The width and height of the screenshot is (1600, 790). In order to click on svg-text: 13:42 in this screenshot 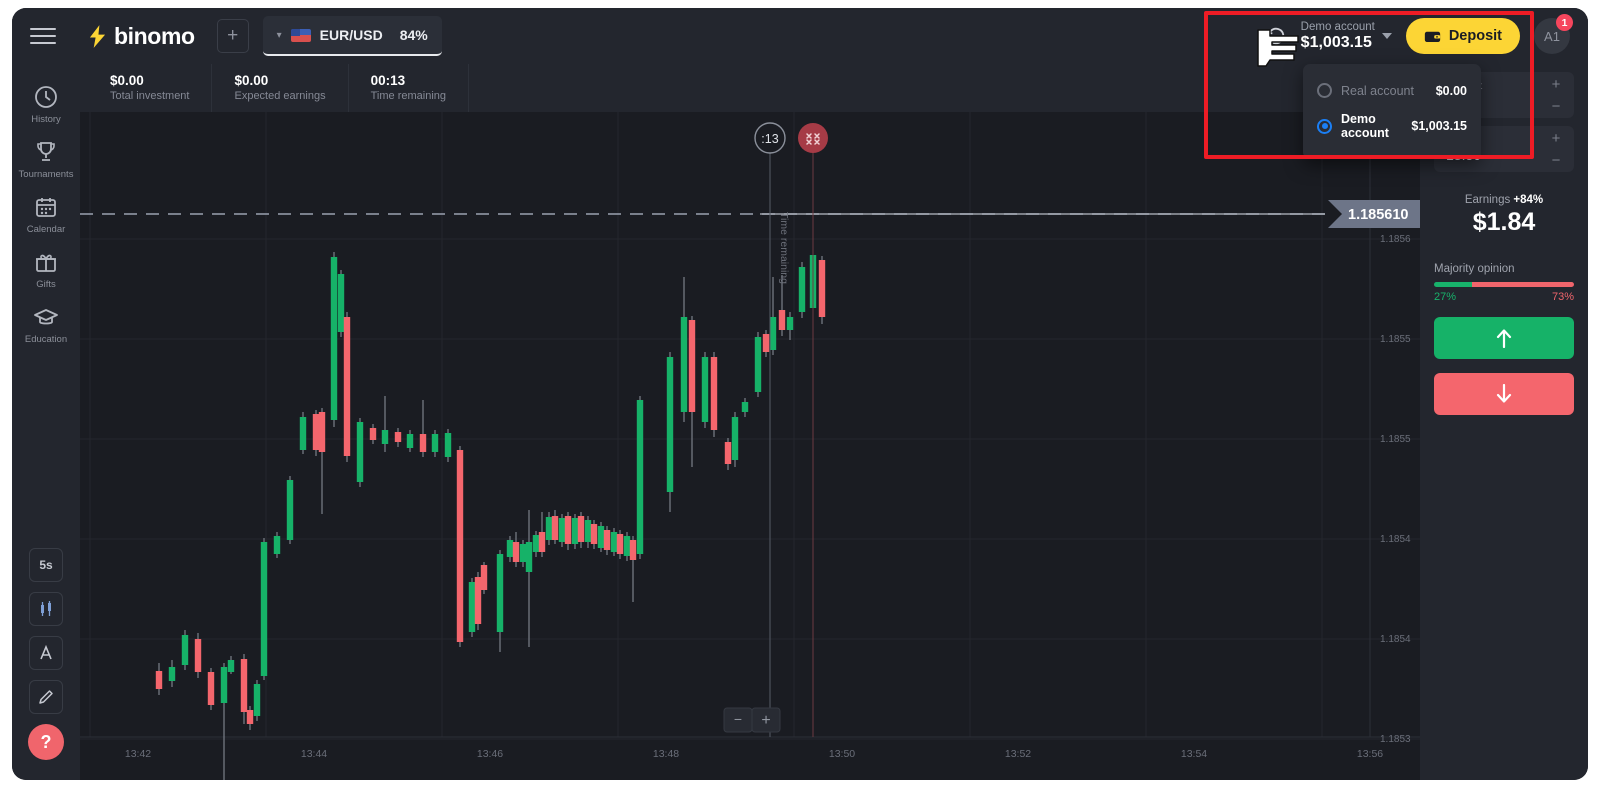, I will do `click(138, 754)`.